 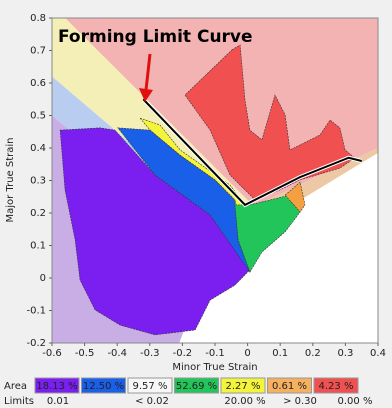 I want to click on x-tick-label: 0.2, so click(x=313, y=353).